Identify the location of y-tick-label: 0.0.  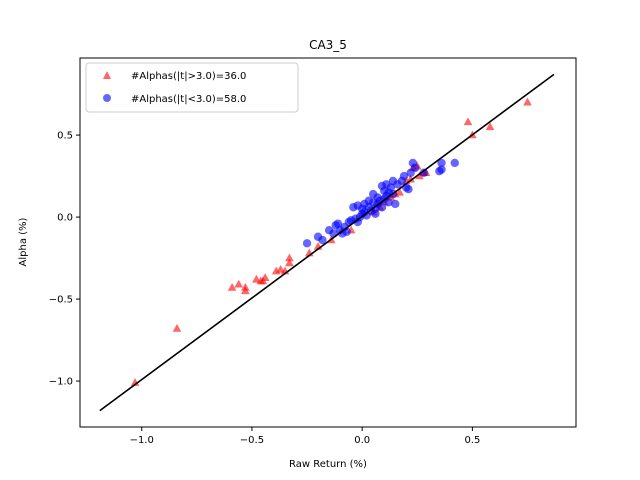
(65, 218).